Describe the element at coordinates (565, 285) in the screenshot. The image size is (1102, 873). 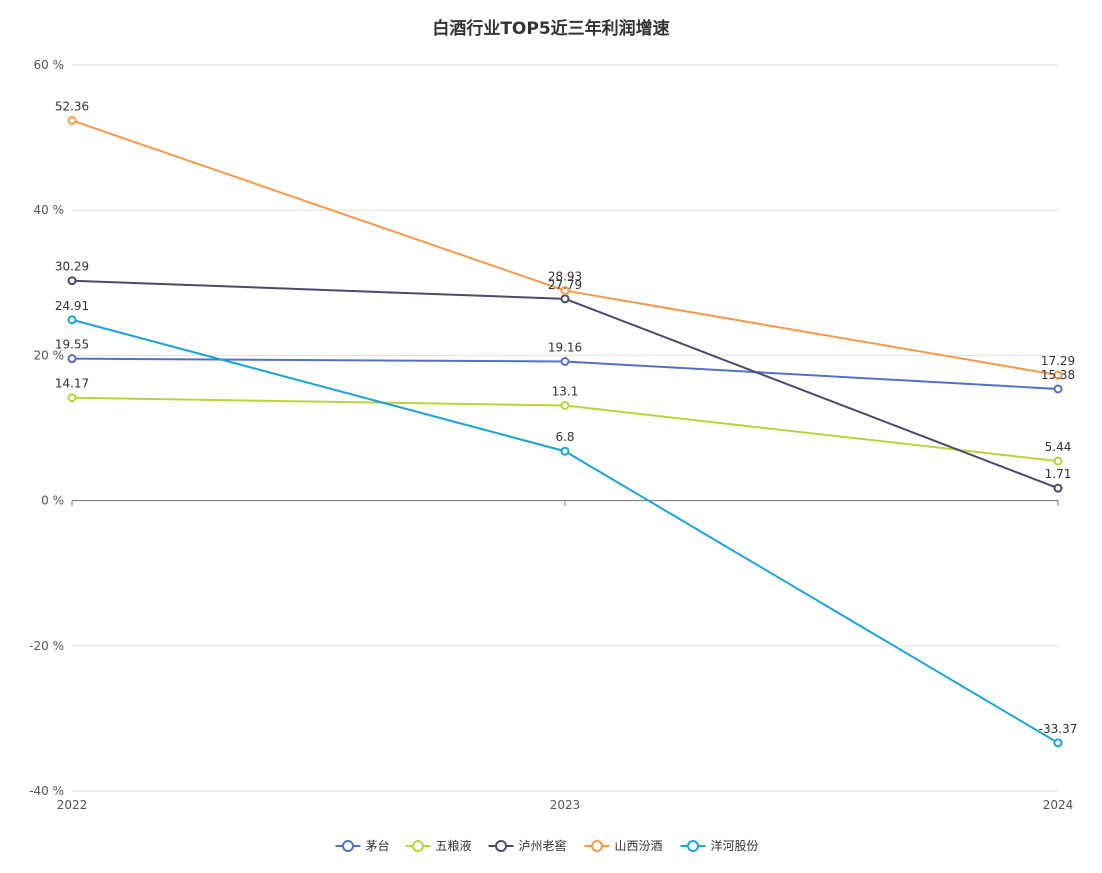
I see `data-label: 27.79` at that location.